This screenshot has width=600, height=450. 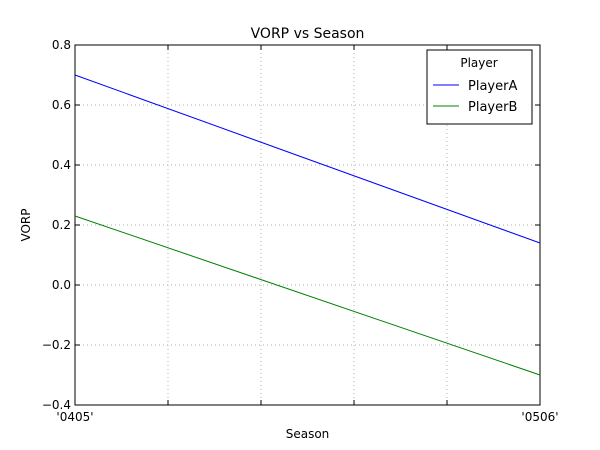 What do you see at coordinates (308, 34) in the screenshot?
I see `chart-title: VORP vs Season` at bounding box center [308, 34].